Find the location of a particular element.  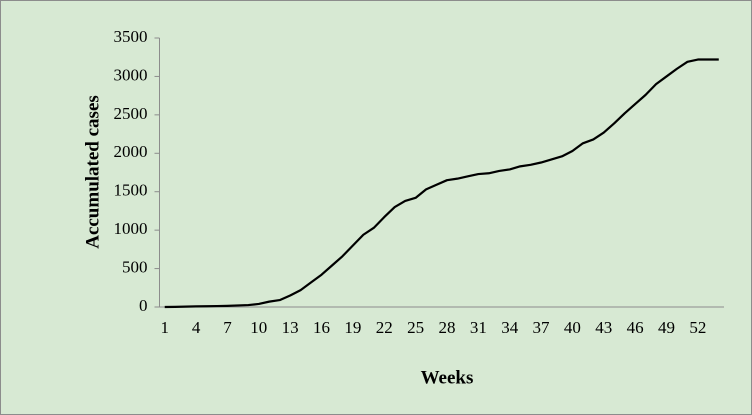

x-tick-label: 28 is located at coordinates (446, 327).